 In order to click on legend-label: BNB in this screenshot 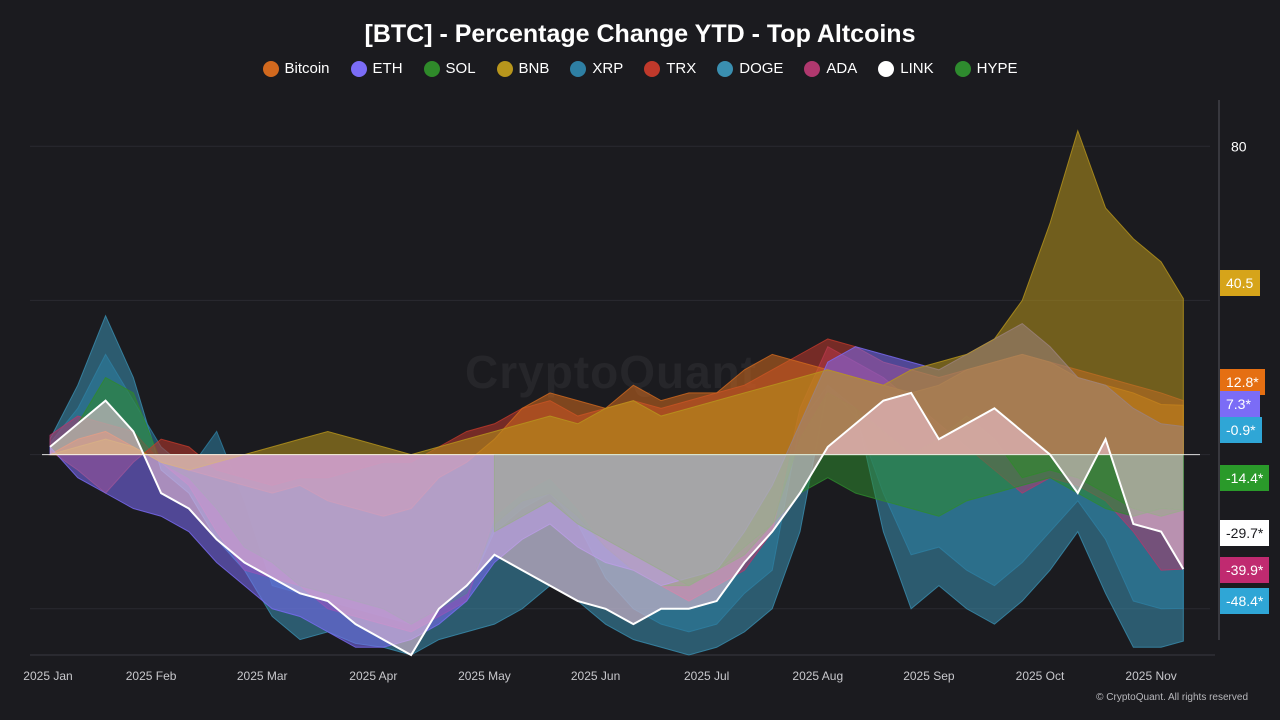, I will do `click(534, 68)`.